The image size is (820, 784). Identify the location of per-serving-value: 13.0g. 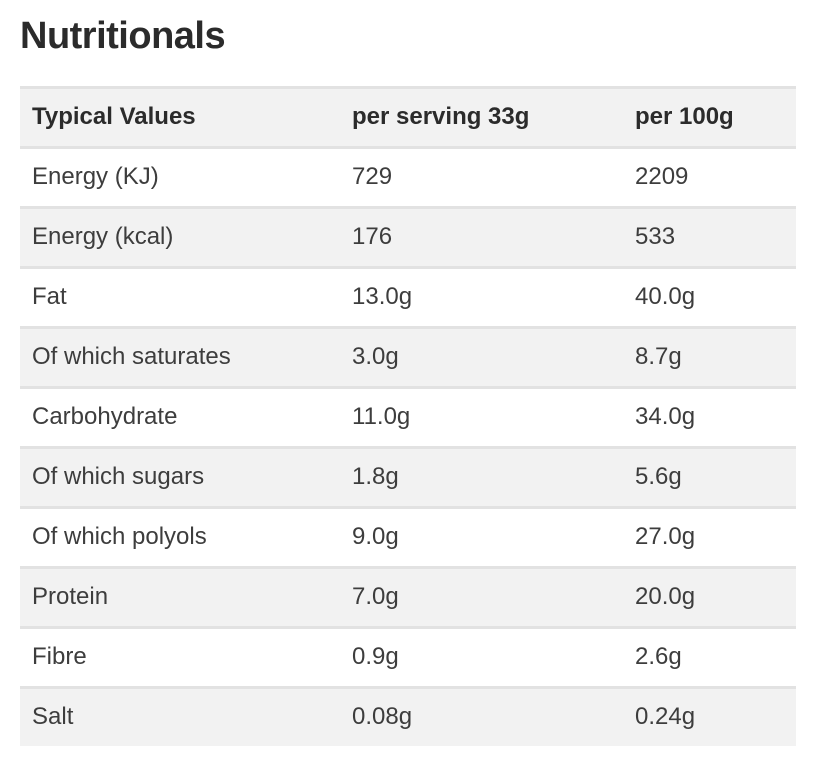
(481, 297).